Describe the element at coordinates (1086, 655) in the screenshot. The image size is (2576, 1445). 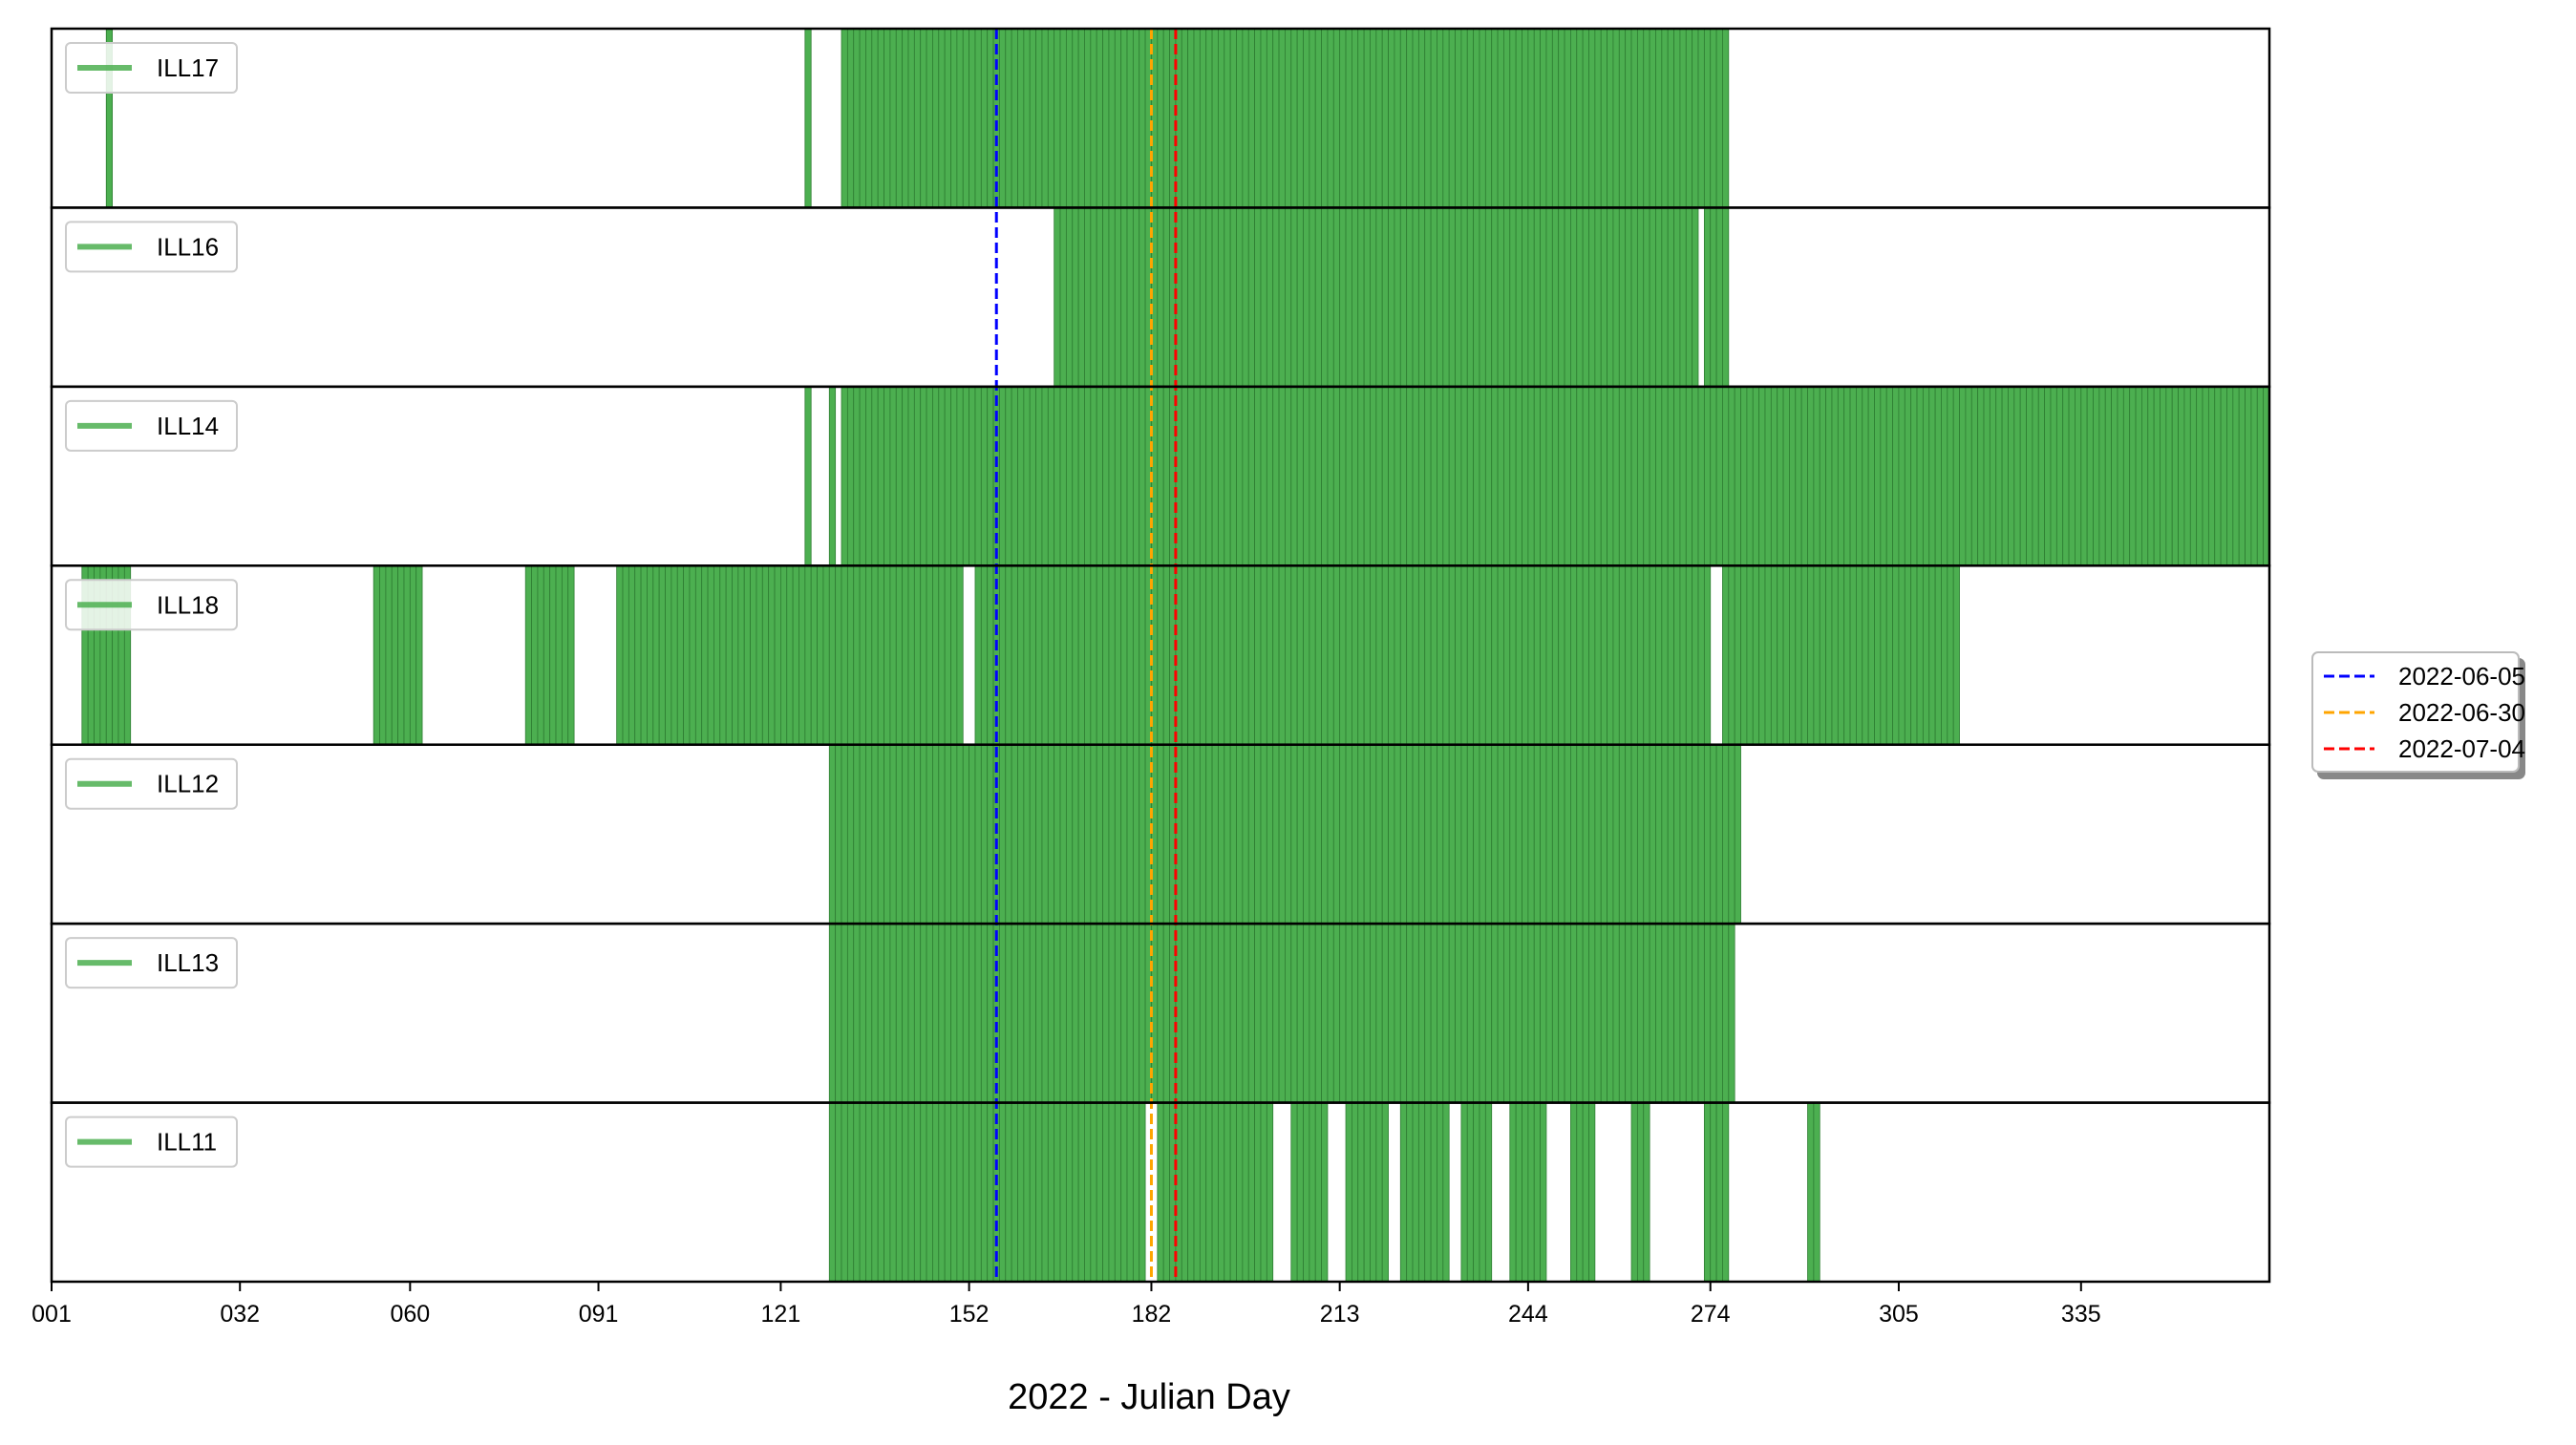
I see `event-lines` at that location.